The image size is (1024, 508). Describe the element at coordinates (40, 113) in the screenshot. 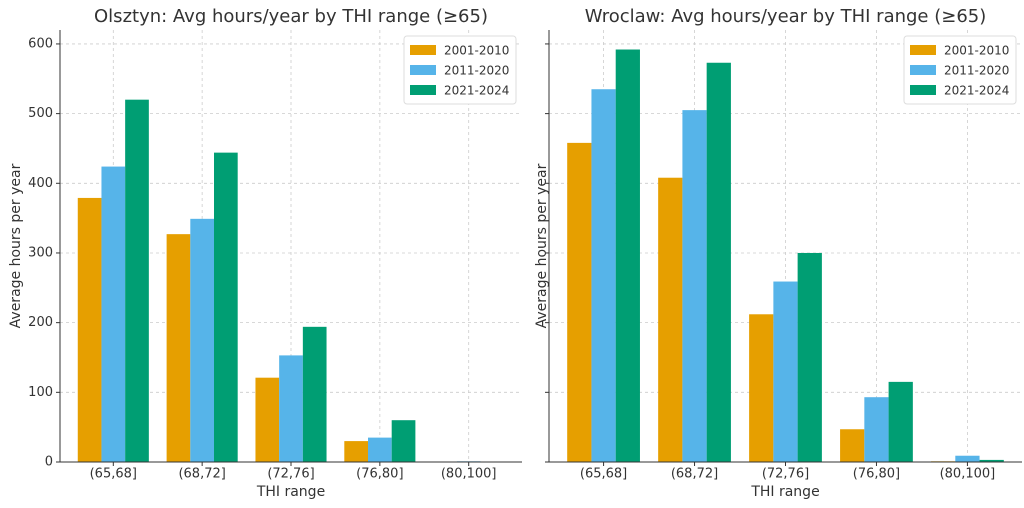

I see `y-tick-label: 500` at that location.